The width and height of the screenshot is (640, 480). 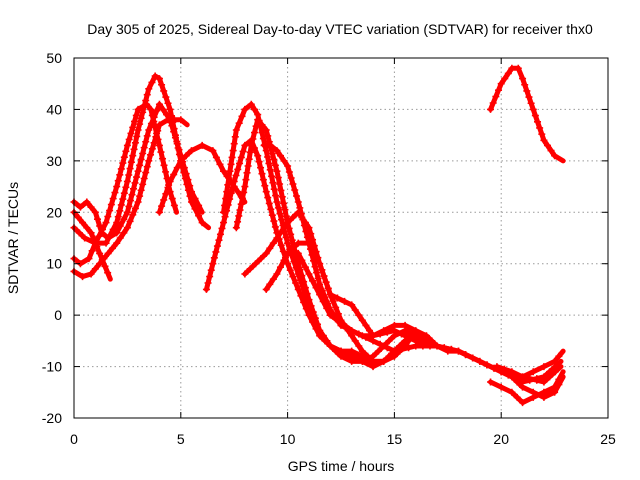 I want to click on series-line, so click(x=429, y=317).